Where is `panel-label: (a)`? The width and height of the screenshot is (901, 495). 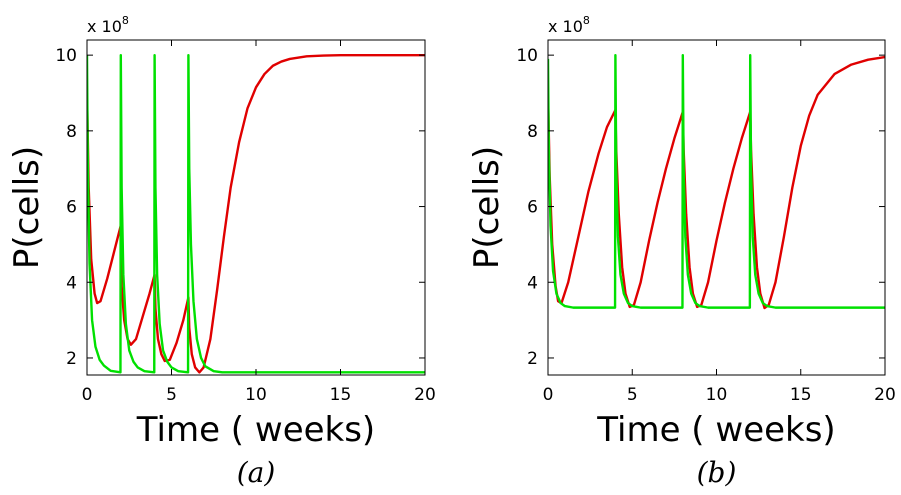
panel-label: (a) is located at coordinates (256, 472).